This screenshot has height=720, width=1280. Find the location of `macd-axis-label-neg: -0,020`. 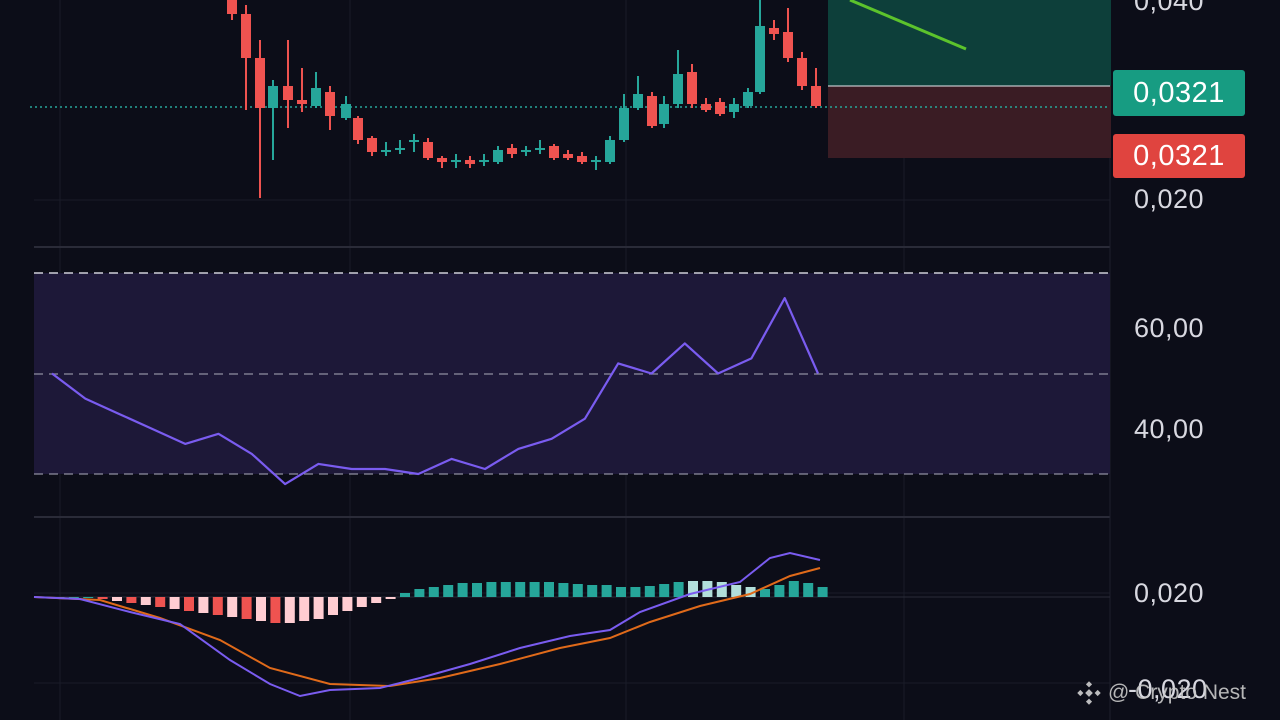

macd-axis-label-neg: -0,020 is located at coordinates (1168, 689).